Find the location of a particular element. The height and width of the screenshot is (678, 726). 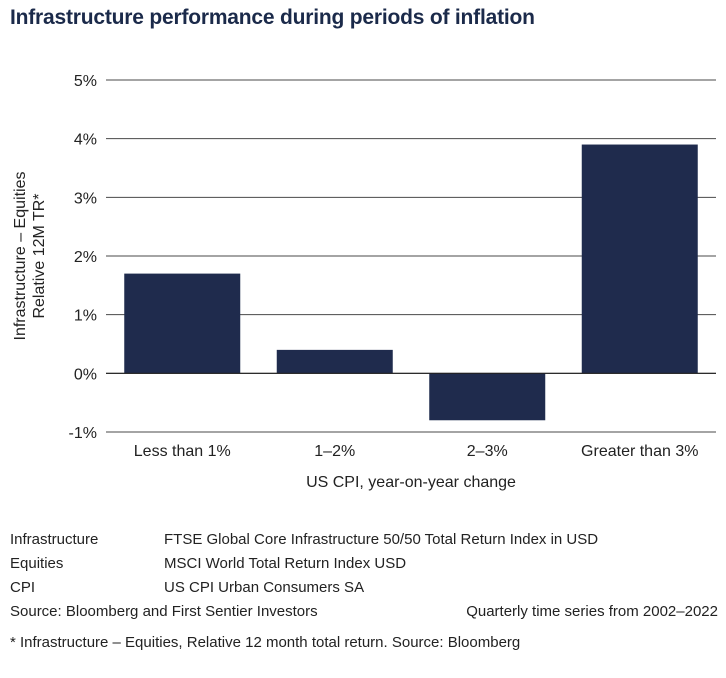

x-tick-label: 2–3% is located at coordinates (487, 451).